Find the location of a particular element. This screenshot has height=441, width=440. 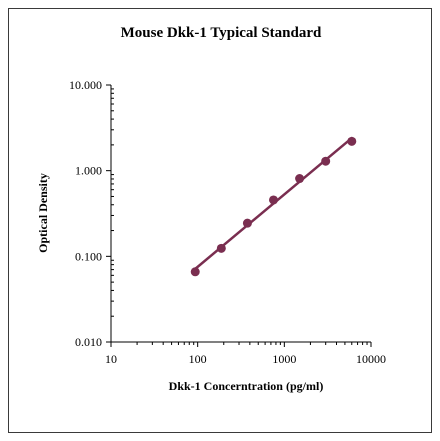

chart-title: Mouse Dkk-1 Typical Standard is located at coordinates (221, 33).